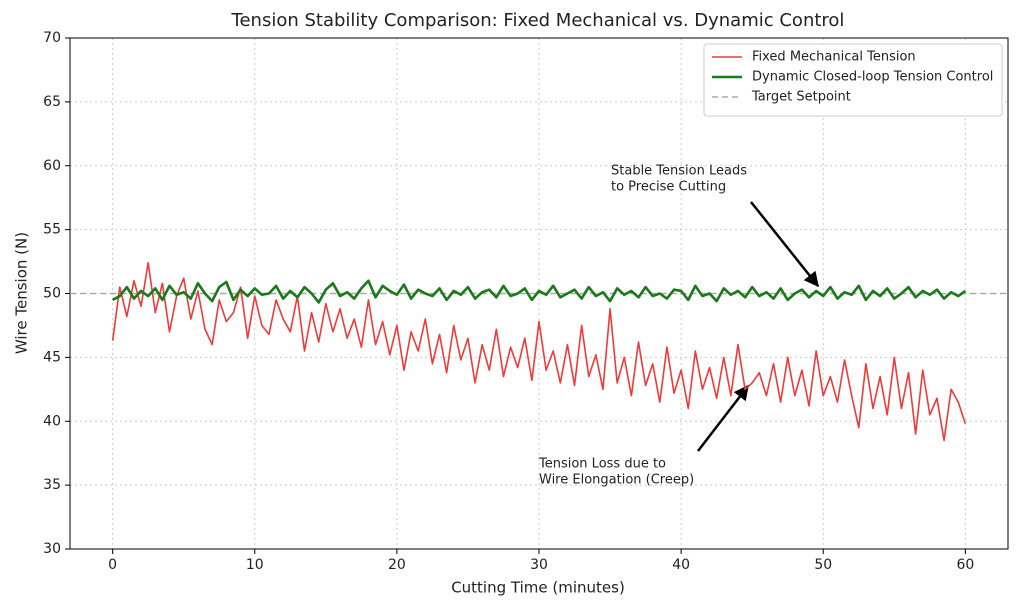 The image size is (1024, 612). I want to click on y-tick-label: 70, so click(52, 38).